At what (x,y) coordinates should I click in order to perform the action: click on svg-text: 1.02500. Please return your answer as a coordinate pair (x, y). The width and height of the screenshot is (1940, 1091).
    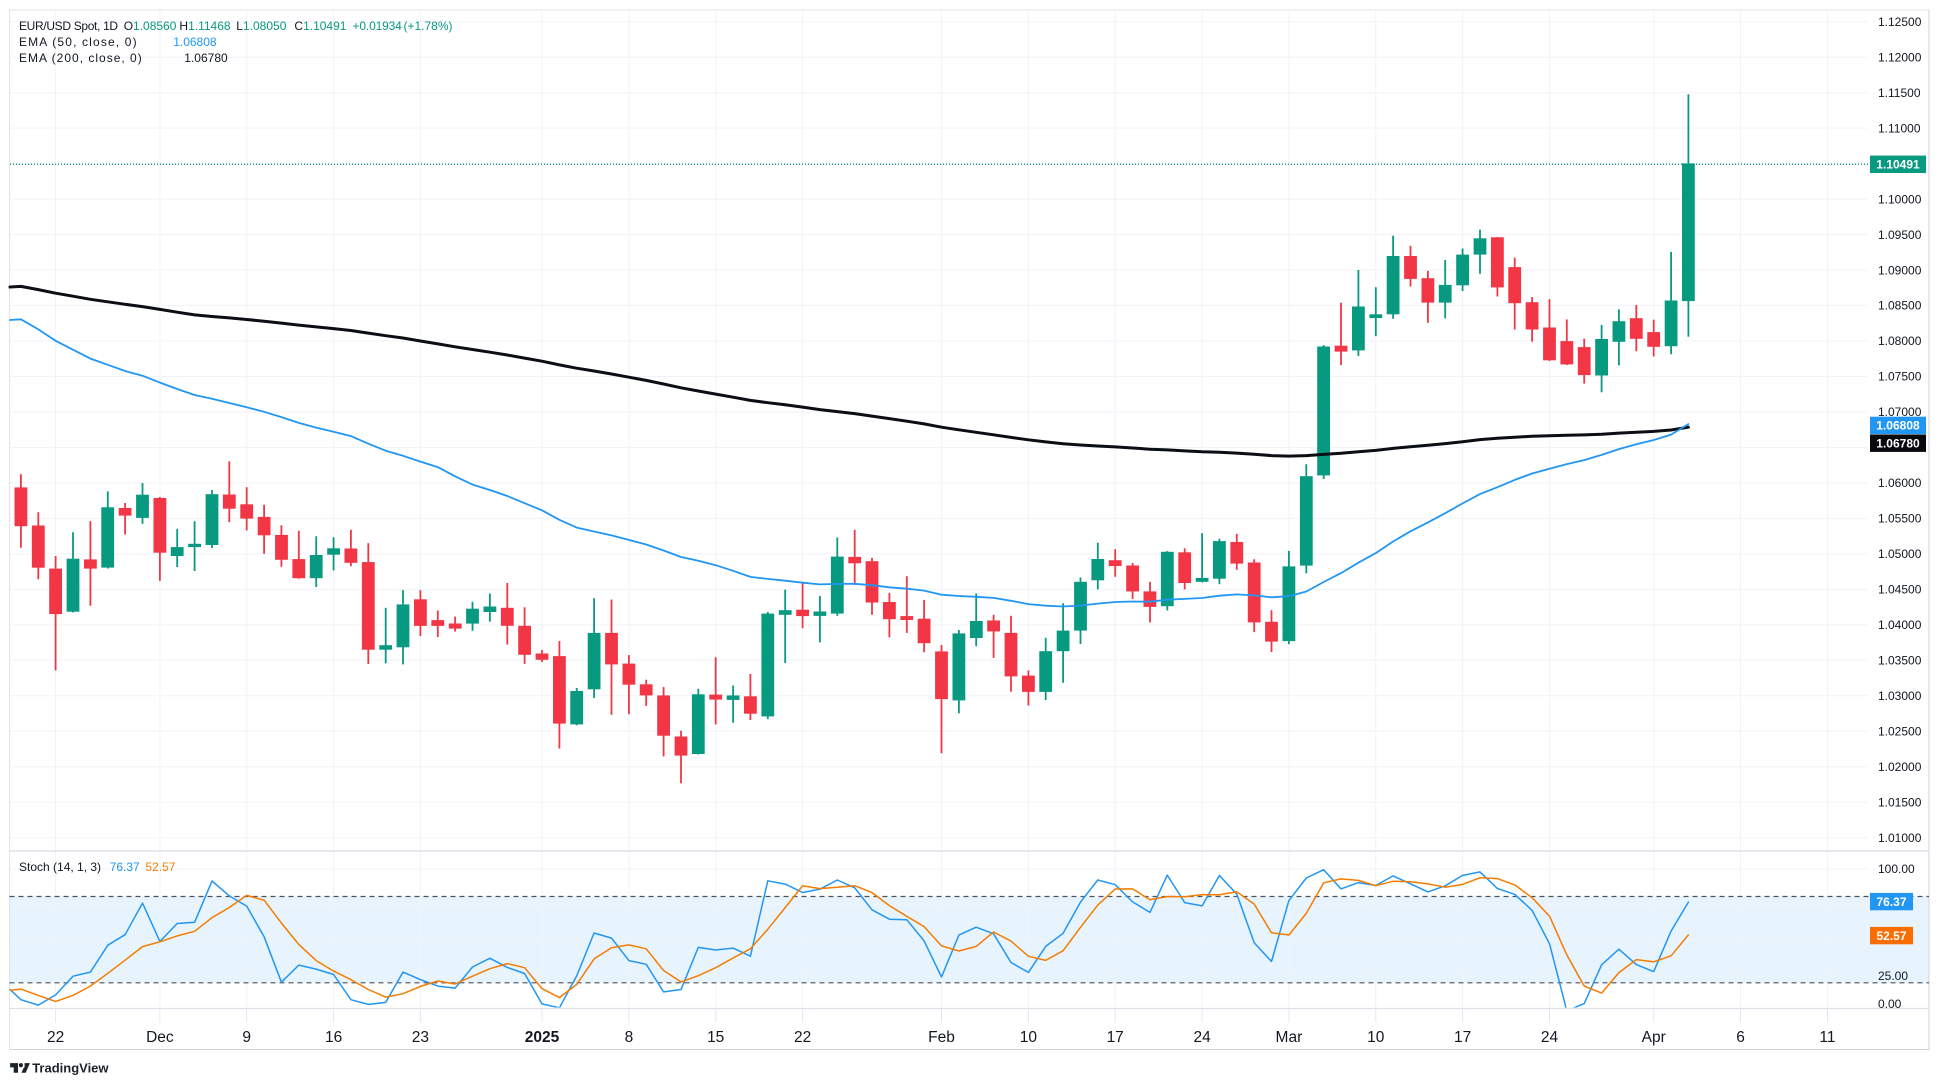
    Looking at the image, I should click on (1900, 732).